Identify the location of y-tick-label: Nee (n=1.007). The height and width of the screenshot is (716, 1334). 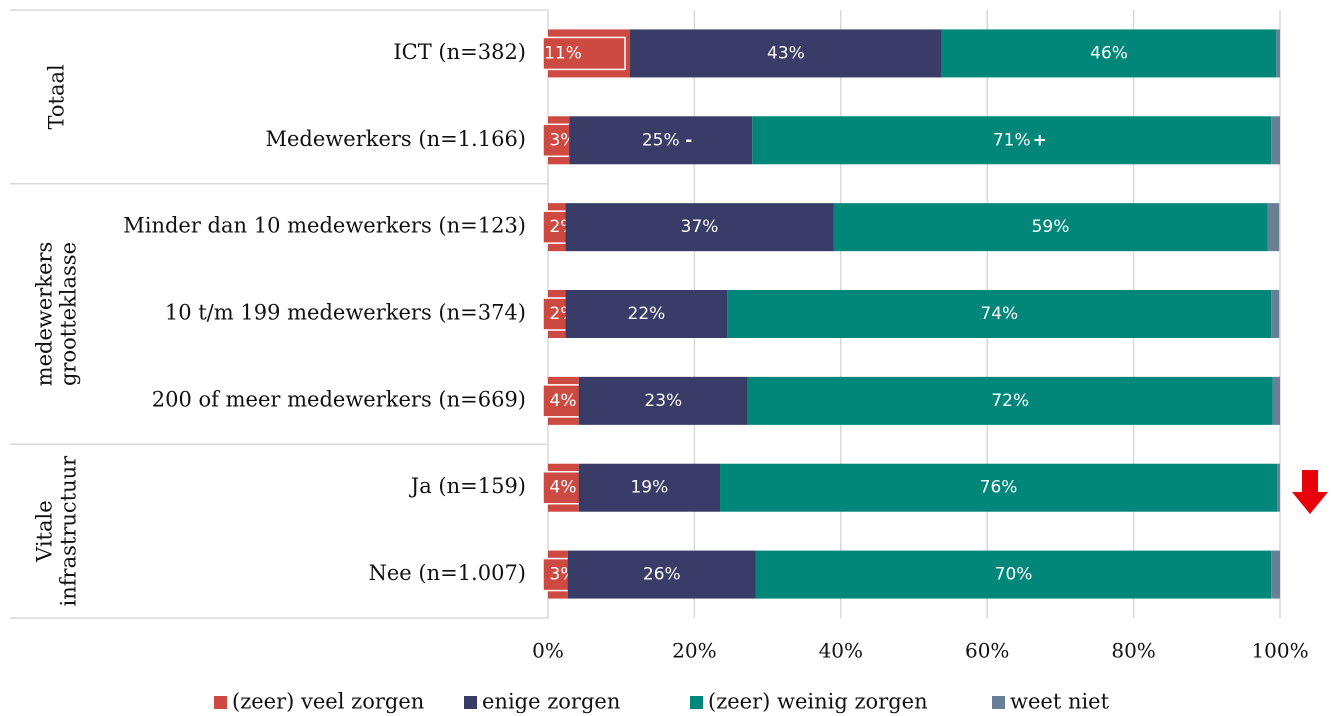
(447, 573).